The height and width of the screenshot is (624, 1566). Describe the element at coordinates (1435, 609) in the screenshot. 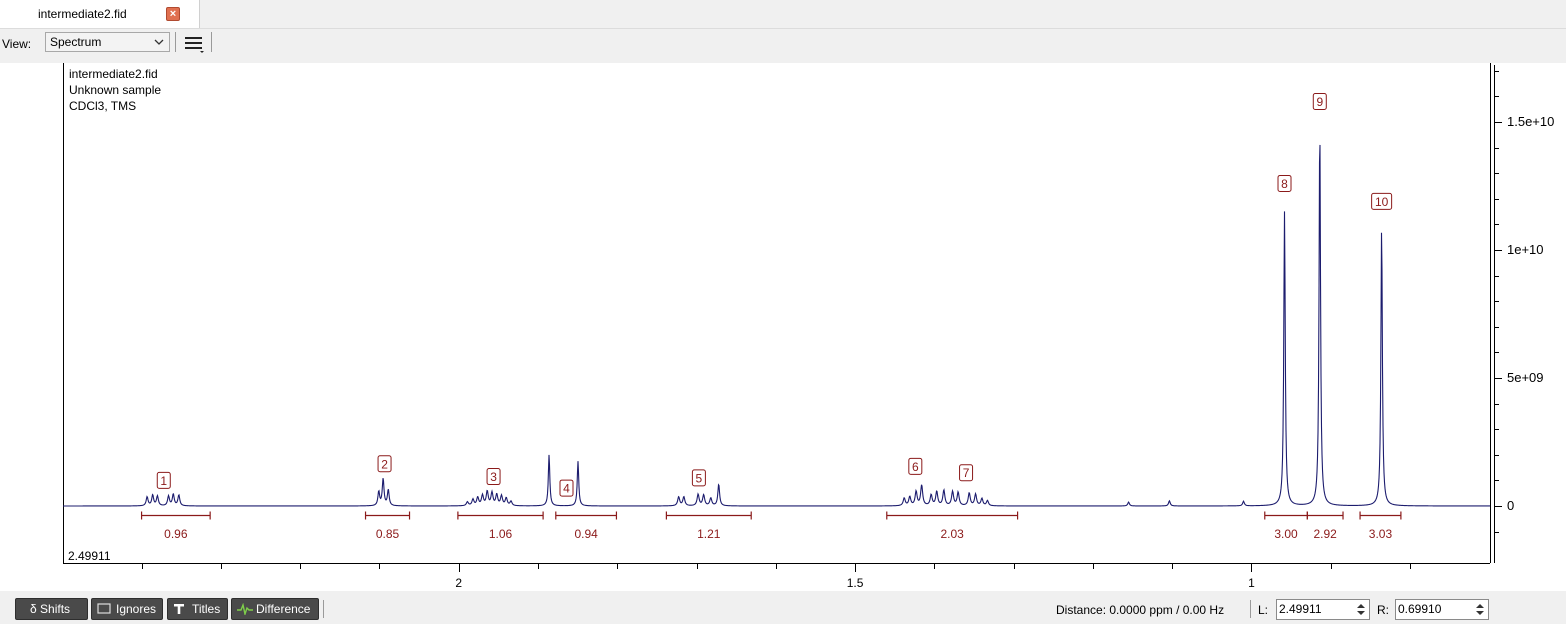

I see `right-limit-input` at that location.